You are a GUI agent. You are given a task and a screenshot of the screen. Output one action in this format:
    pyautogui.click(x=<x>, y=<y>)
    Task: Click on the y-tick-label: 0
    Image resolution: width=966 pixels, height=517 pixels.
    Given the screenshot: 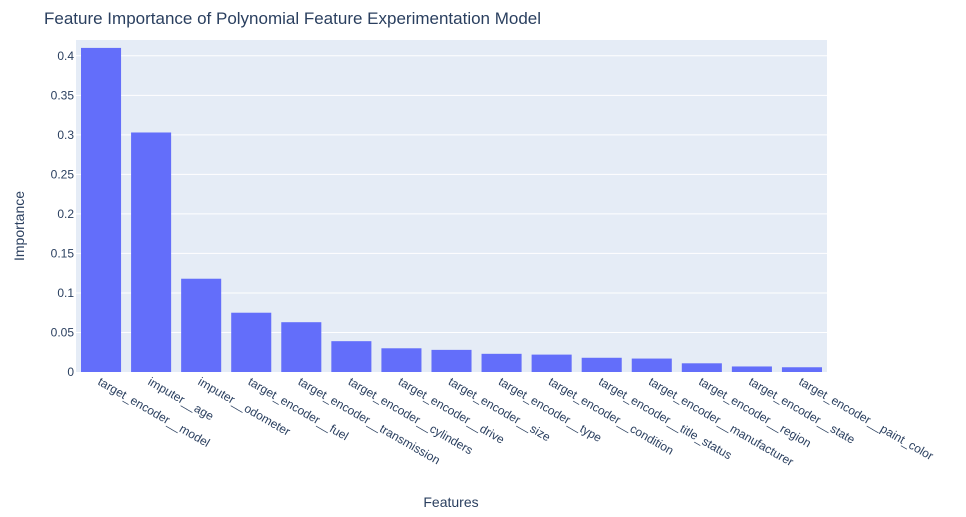 What is the action you would take?
    pyautogui.click(x=70, y=372)
    